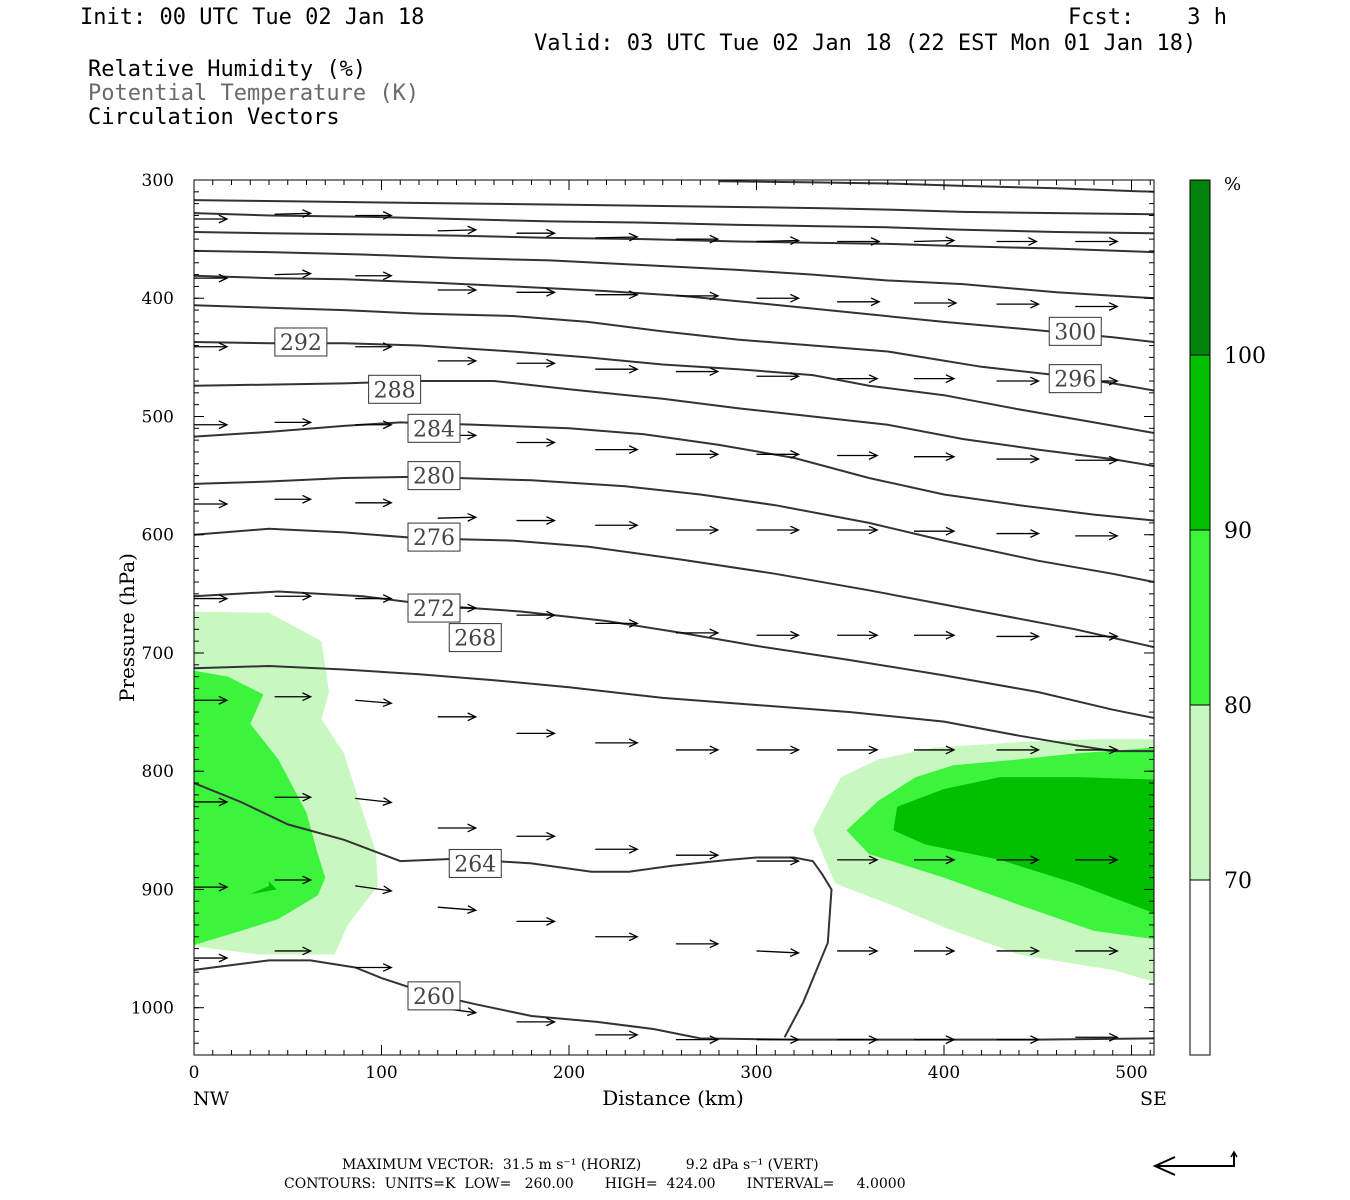 The image size is (1350, 1200). What do you see at coordinates (1195, 1160) in the screenshot?
I see `vector-scale-arrow` at bounding box center [1195, 1160].